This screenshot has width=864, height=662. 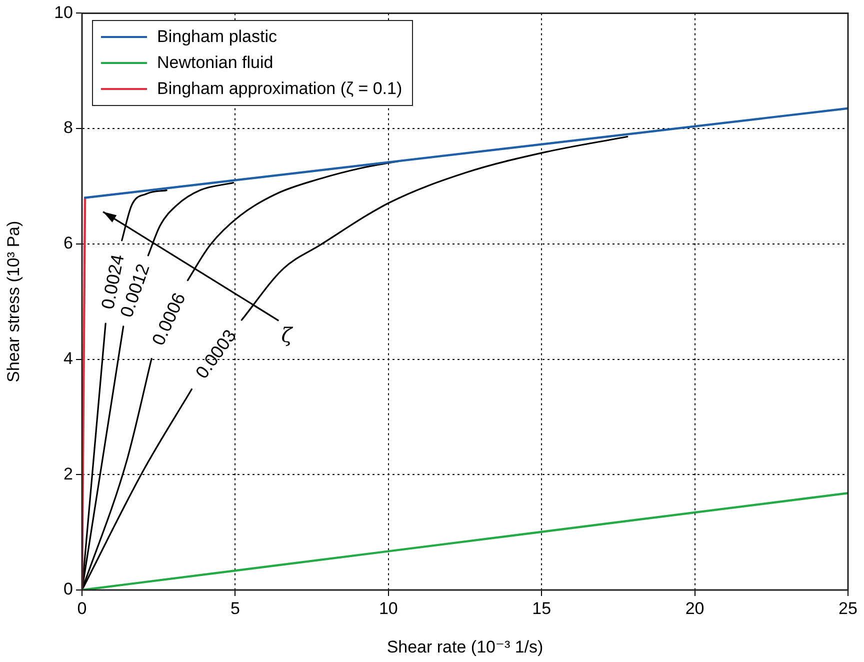 I want to click on x-tick-label: 5, so click(x=235, y=608).